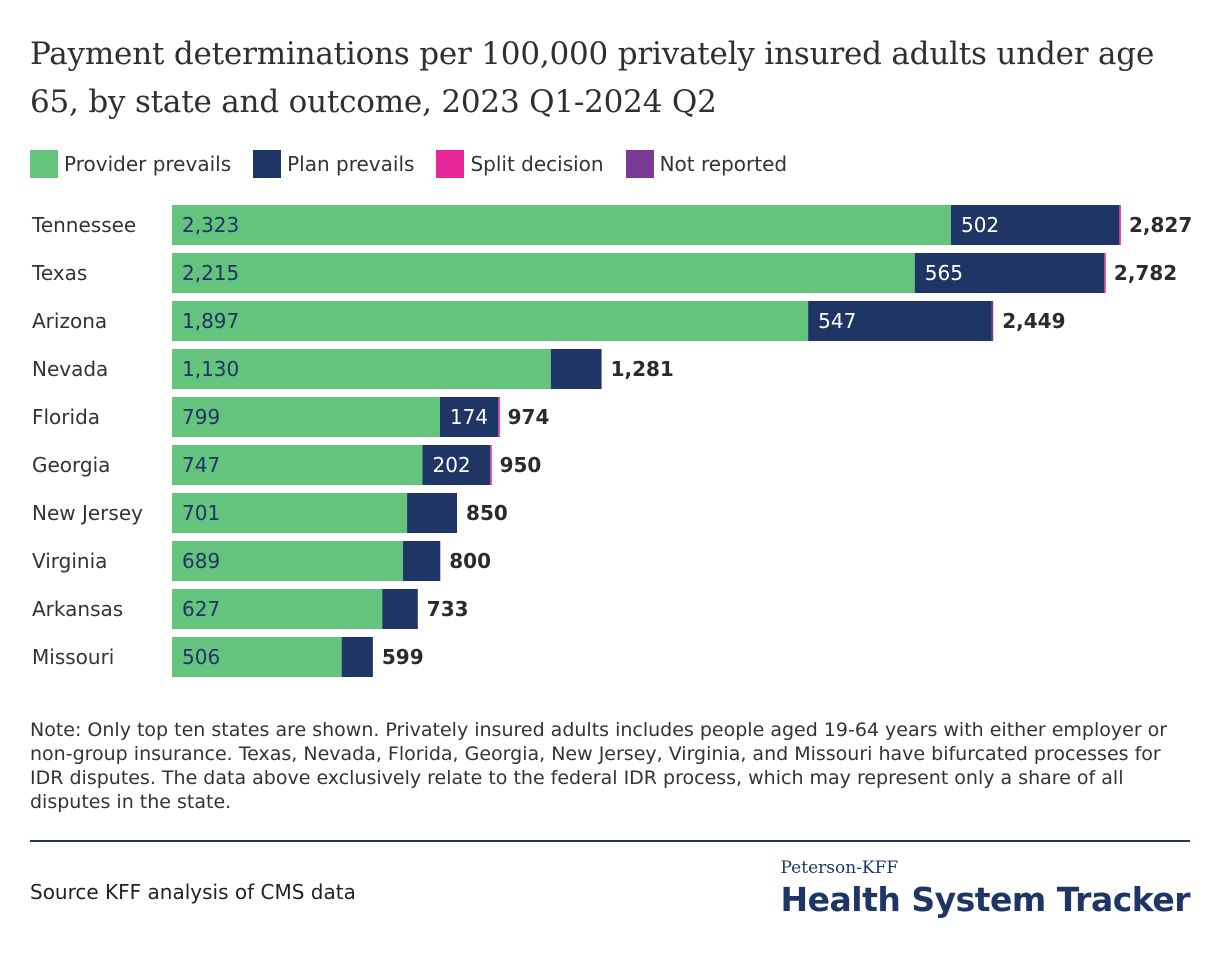 This screenshot has height=978, width=1220. I want to click on total-label-texas: 2,782, so click(1145, 273).